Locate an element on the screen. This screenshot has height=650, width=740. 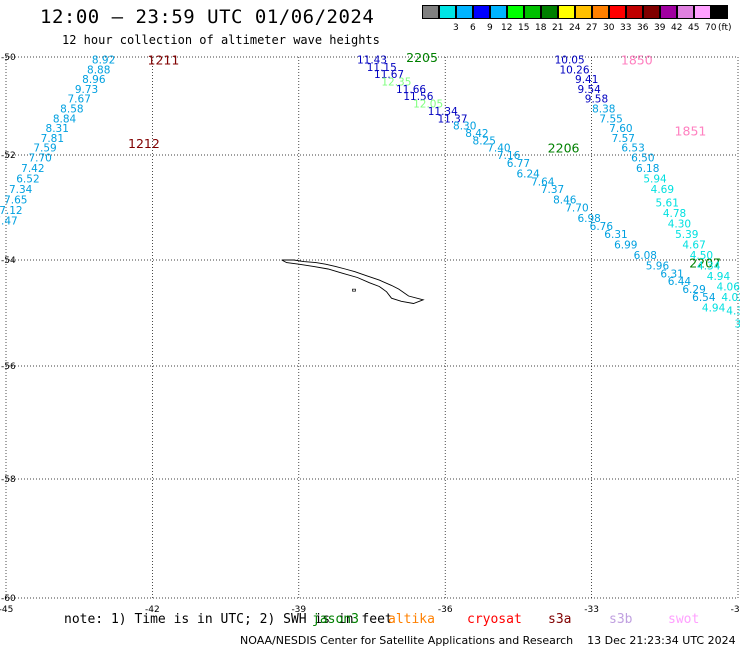
swh-value: 11.34 is located at coordinates (443, 112).